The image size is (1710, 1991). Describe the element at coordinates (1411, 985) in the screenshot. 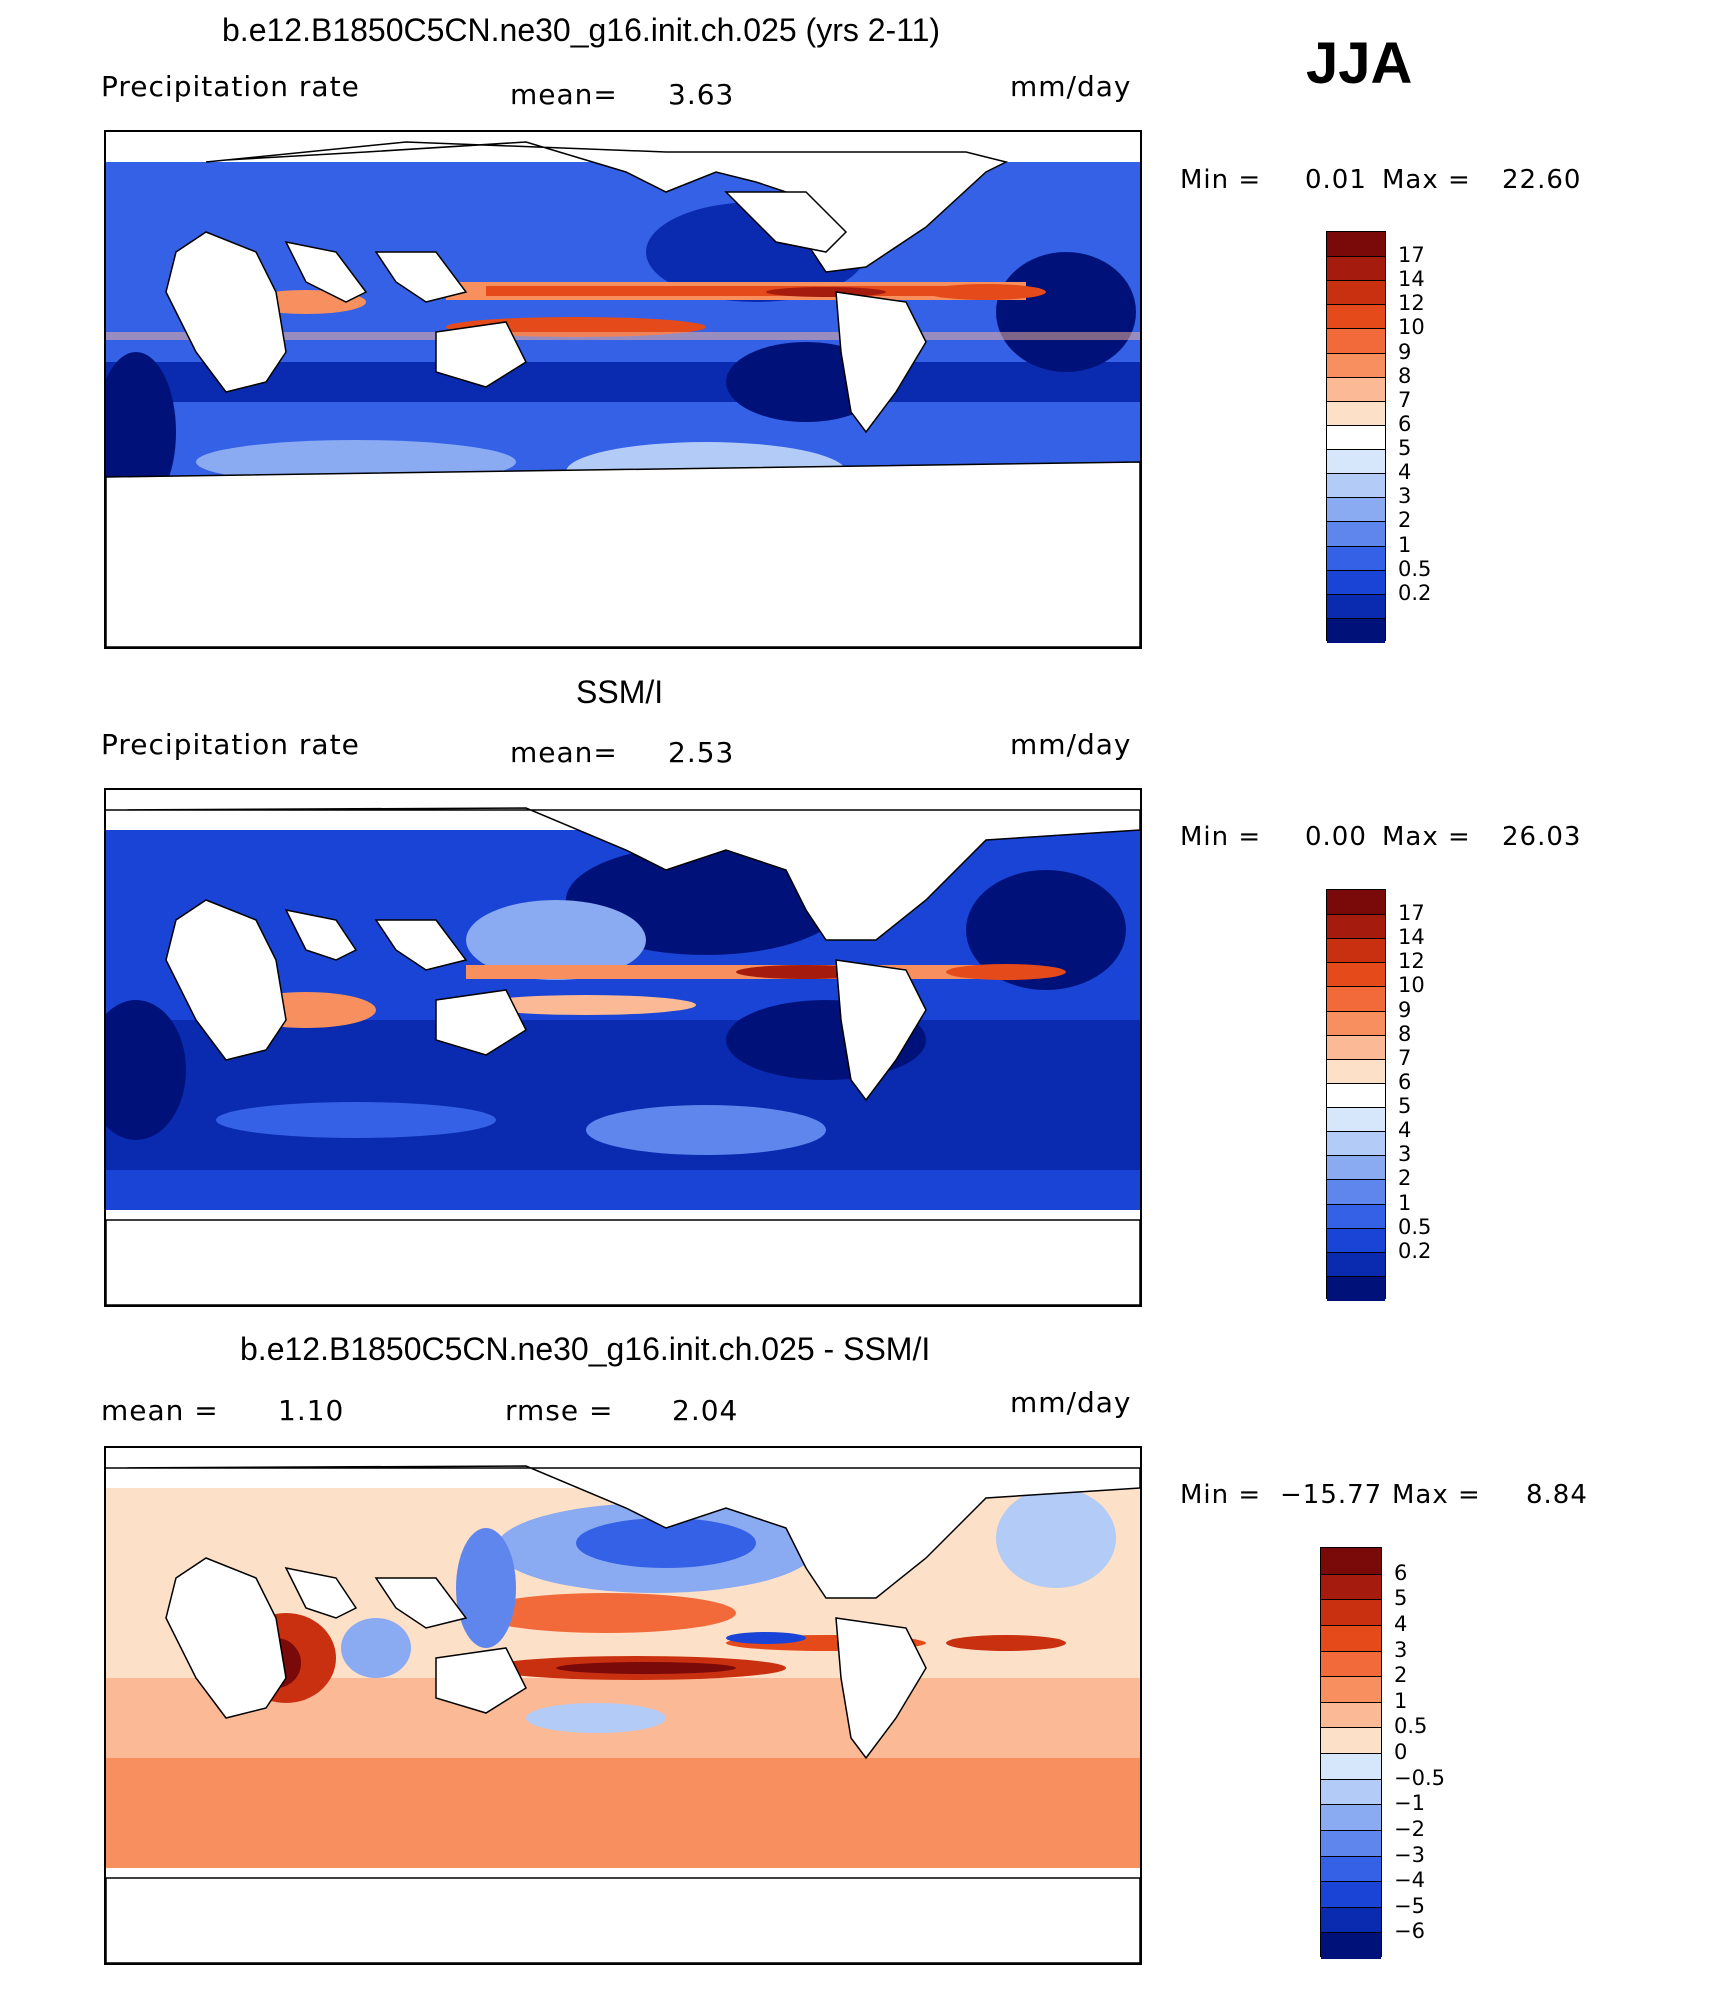

I see `colorbar-tick-label: 10` at that location.